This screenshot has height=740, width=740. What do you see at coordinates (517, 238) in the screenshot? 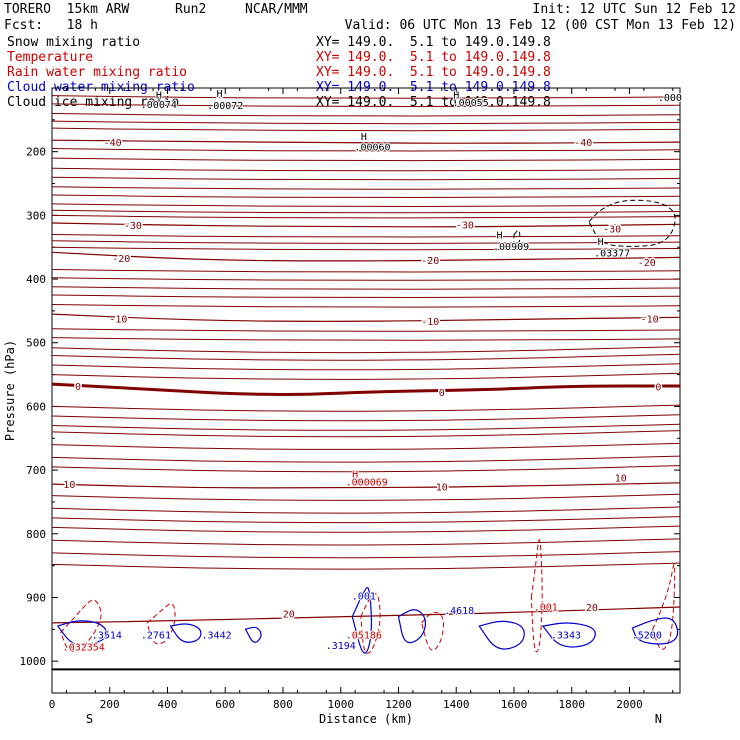
I see `snow-contour` at bounding box center [517, 238].